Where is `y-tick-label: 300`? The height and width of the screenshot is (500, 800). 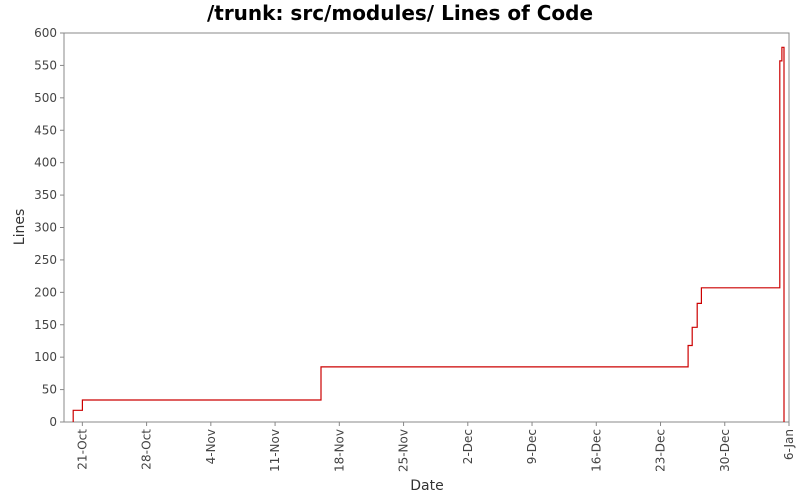 y-tick-label: 300 is located at coordinates (45, 228).